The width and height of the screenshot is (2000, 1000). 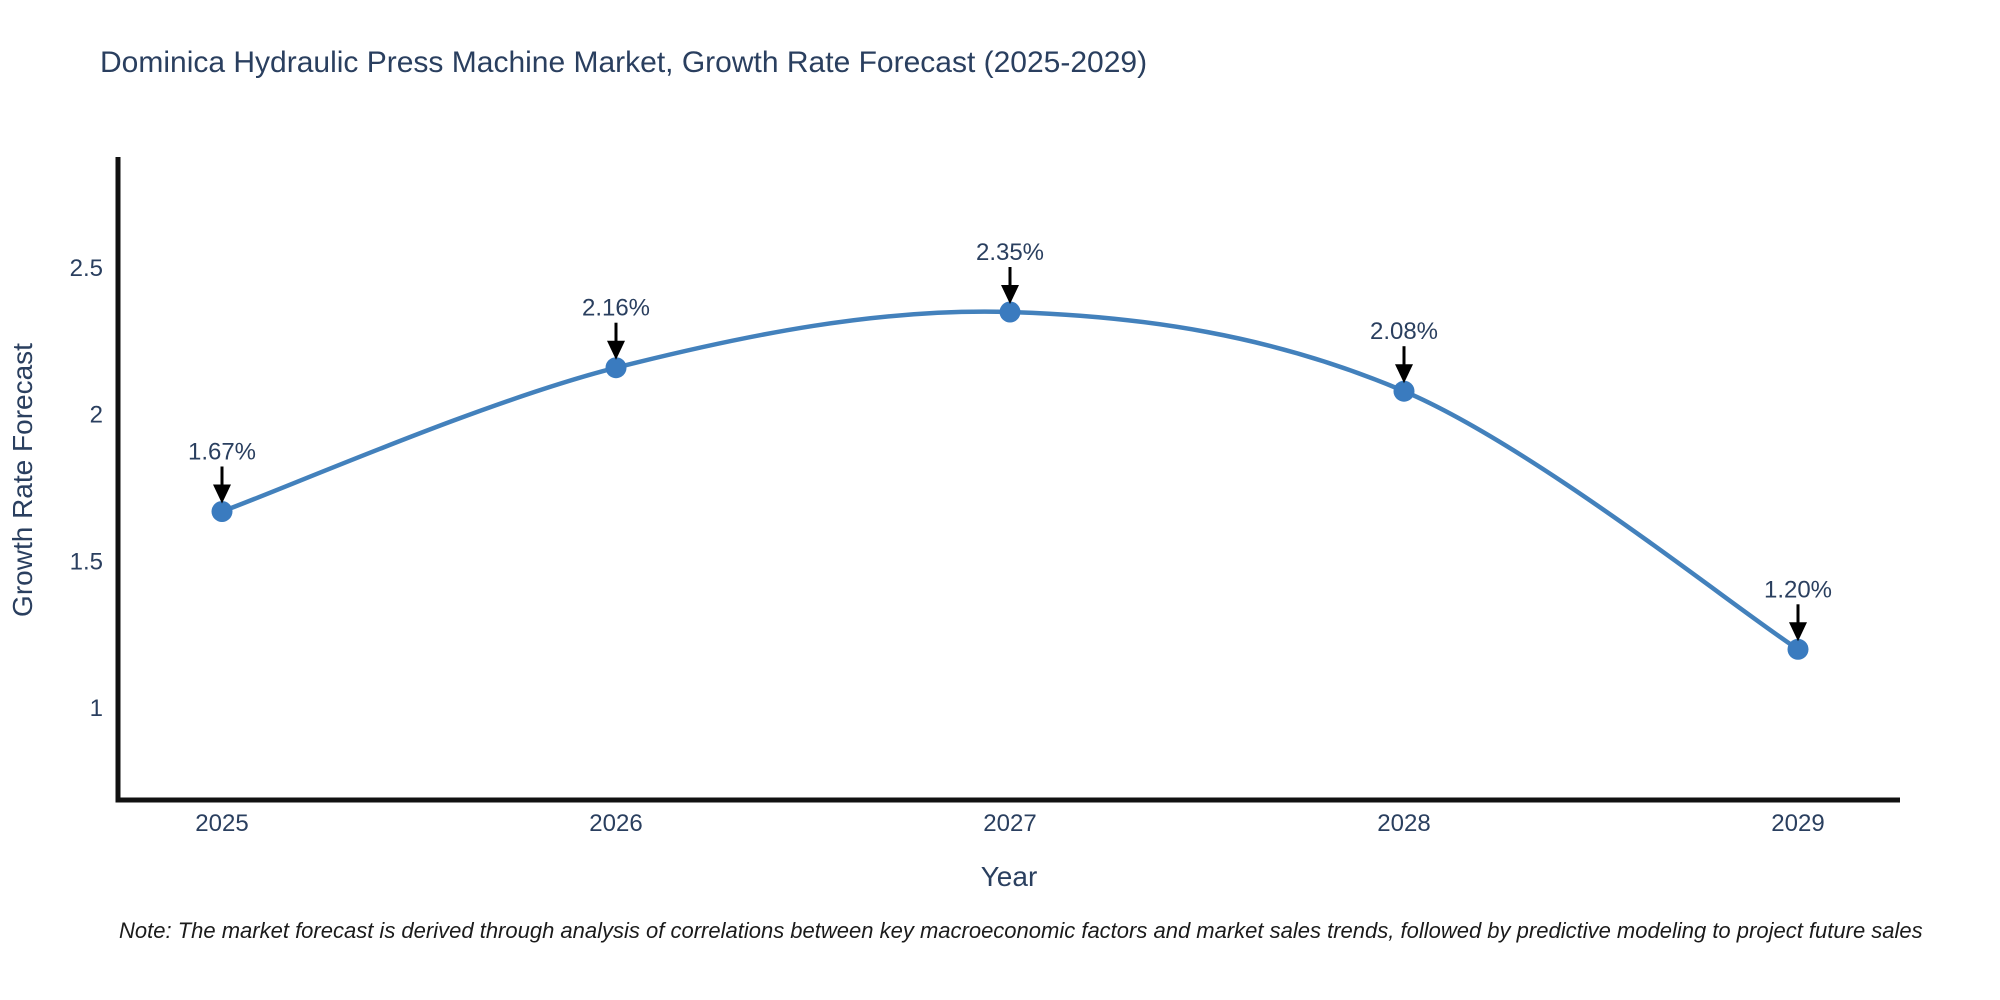 I want to click on y-axis-title: Growth Rate Forecast, so click(x=22, y=480).